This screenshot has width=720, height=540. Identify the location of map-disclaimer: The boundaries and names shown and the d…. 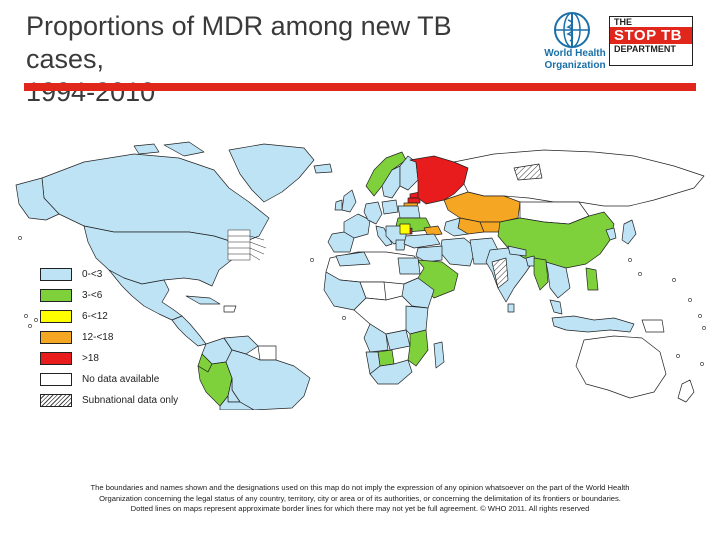
(360, 499).